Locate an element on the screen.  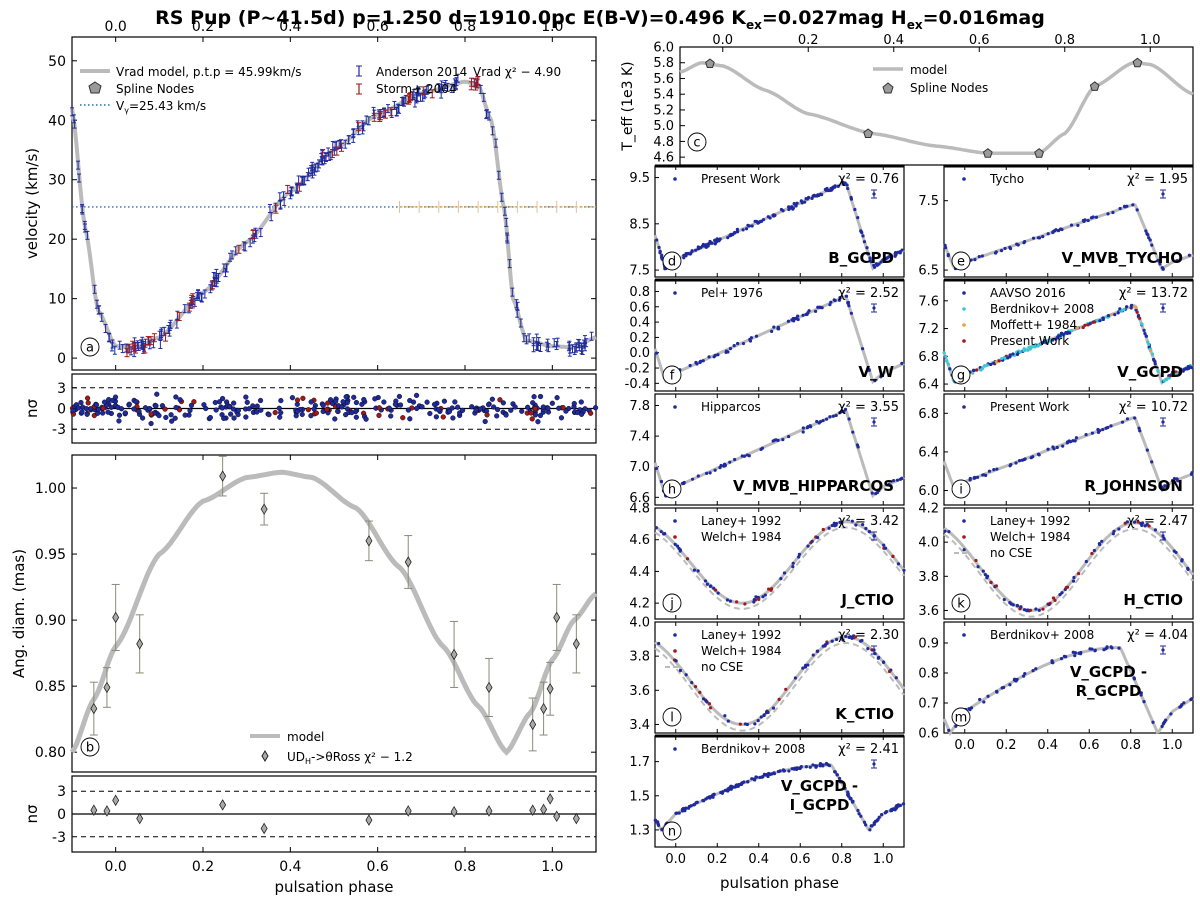
g-legend-swatch is located at coordinates (964, 341).